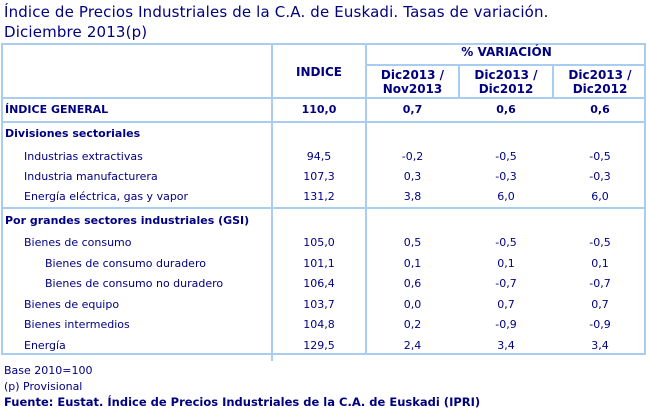  Describe the element at coordinates (45, 345) in the screenshot. I see `row-label: Energía` at that location.